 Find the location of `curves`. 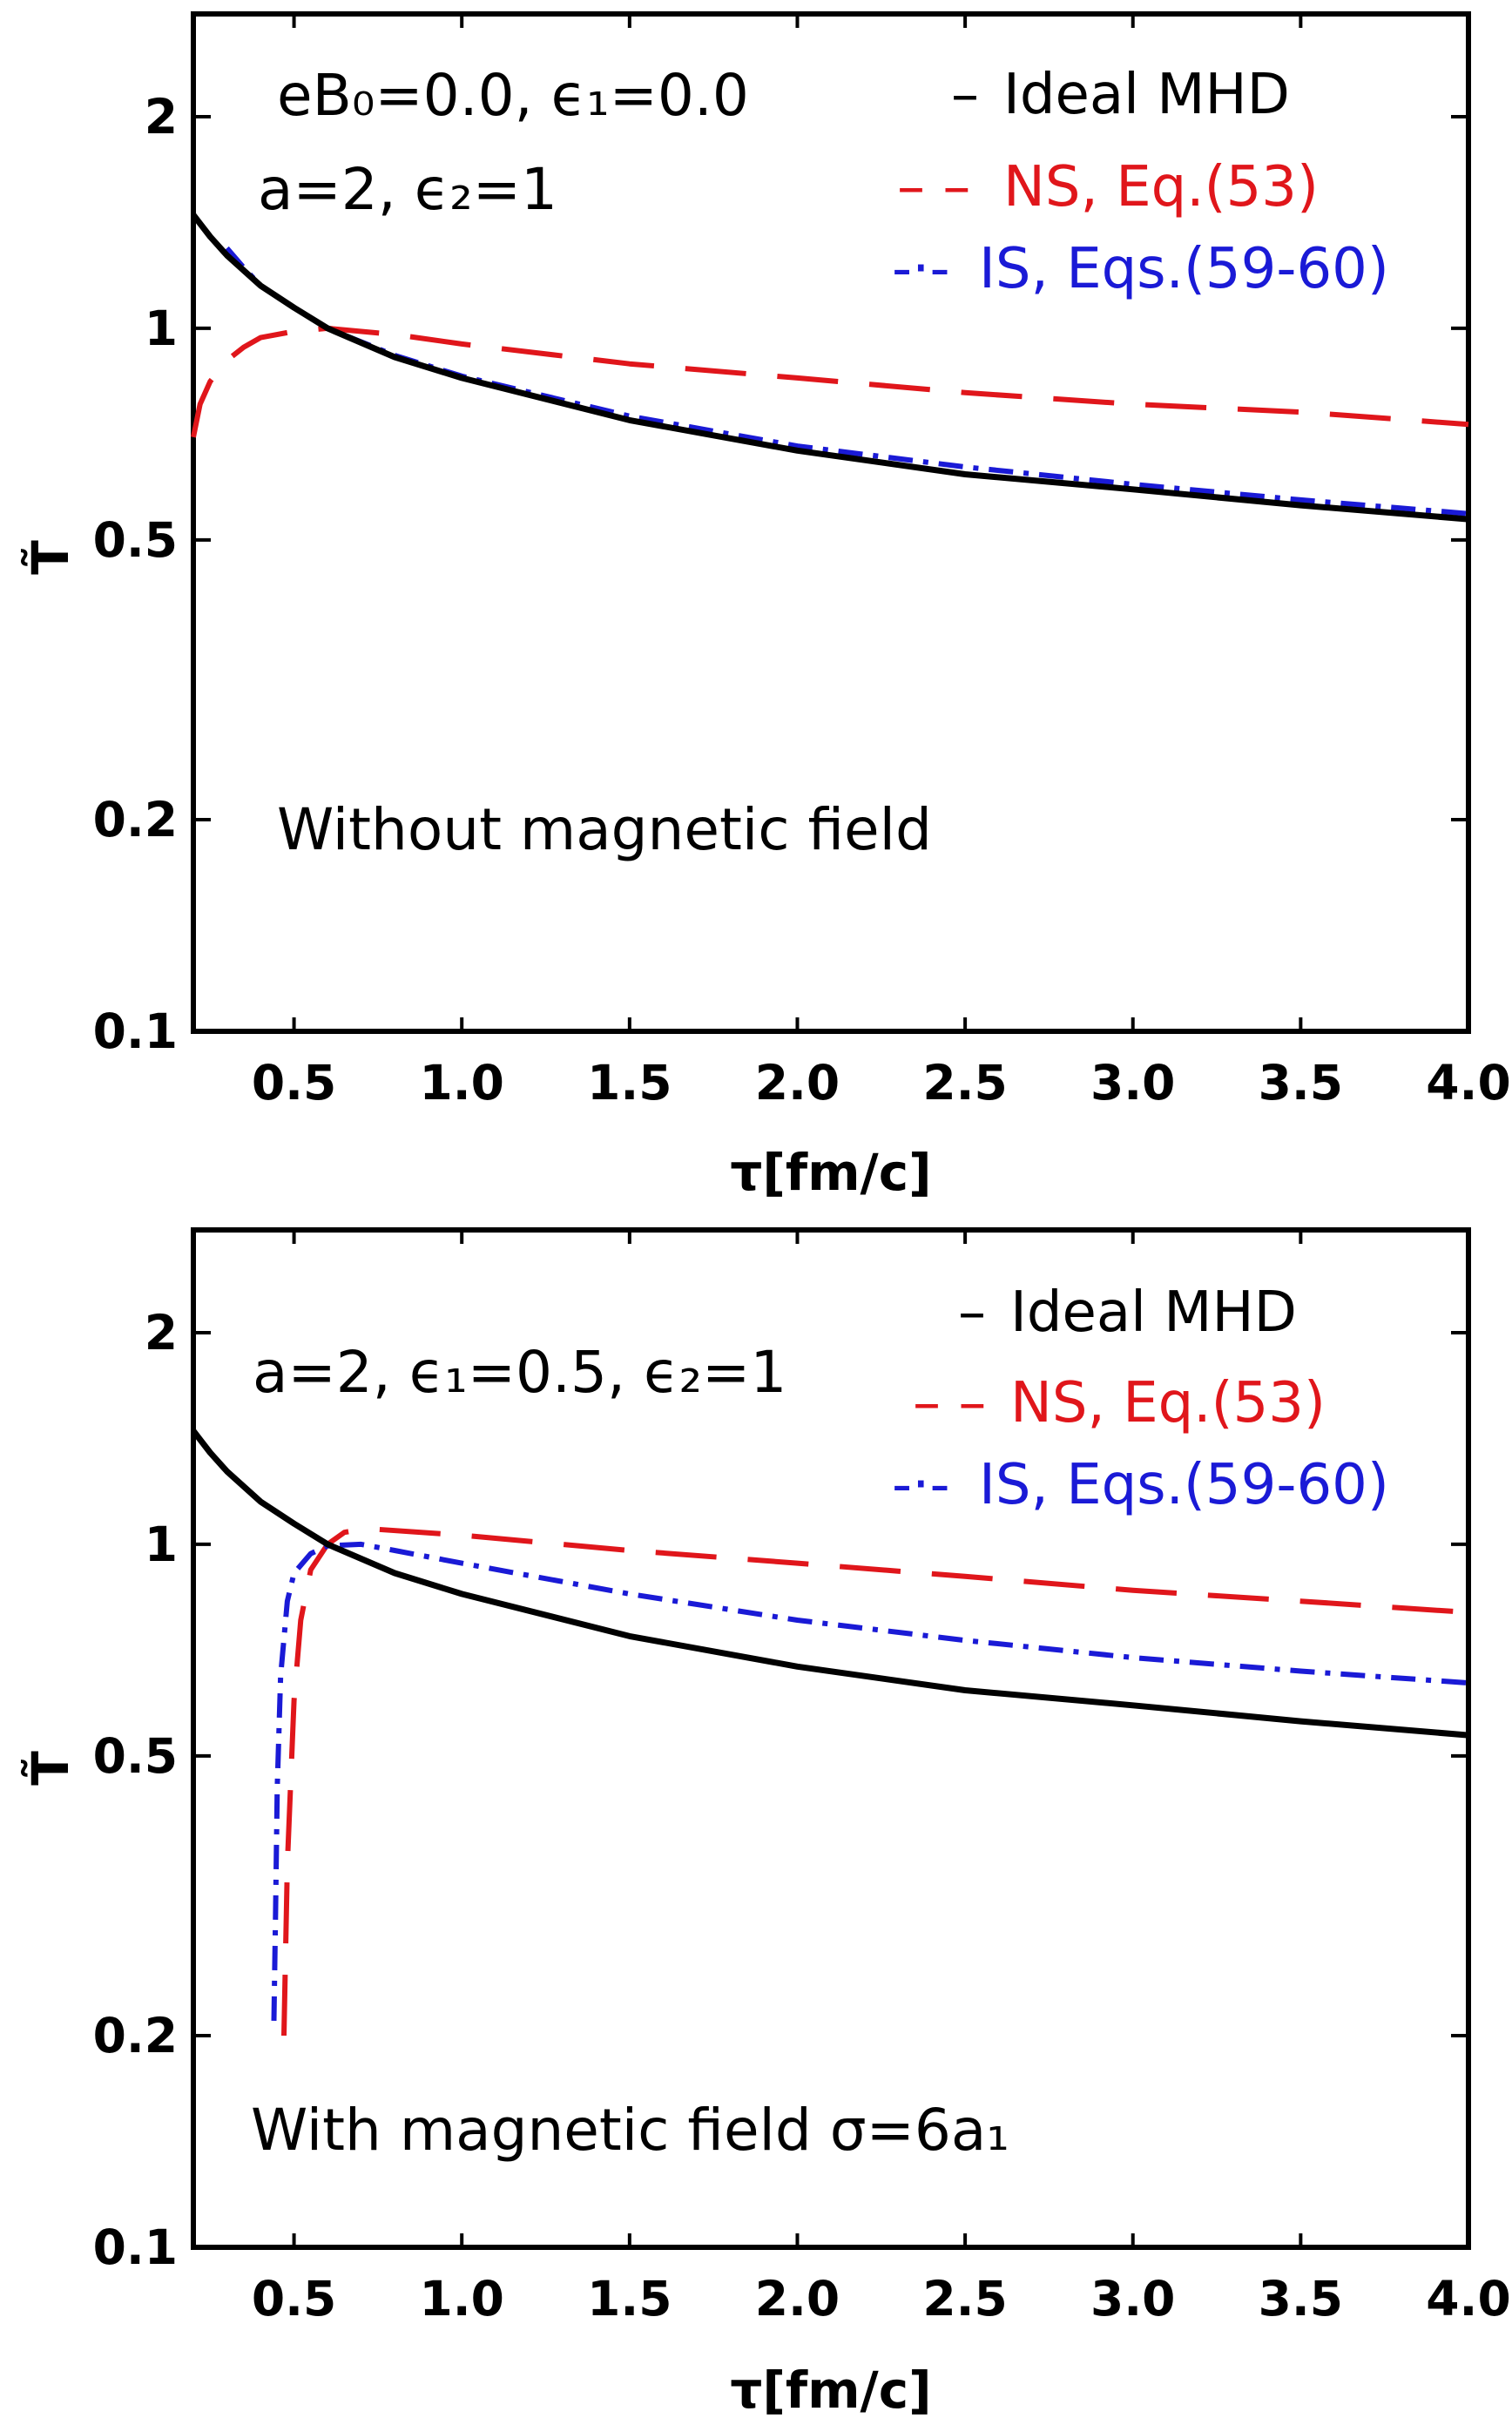

curves is located at coordinates (830, 368).